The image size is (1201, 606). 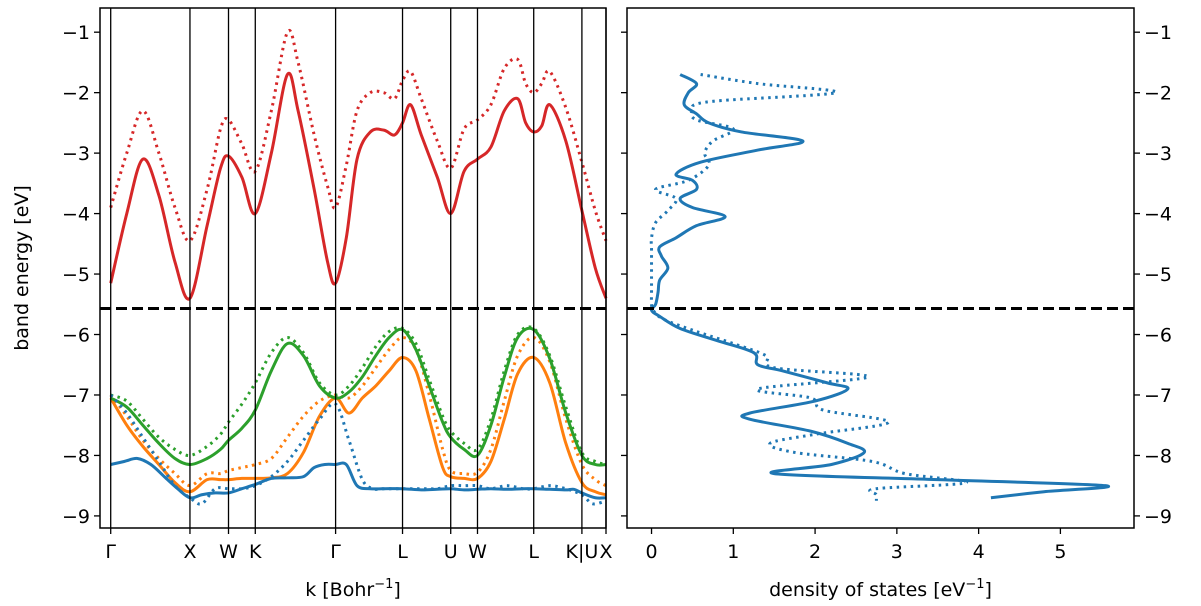 I want to click on dos-x-axis-label: density of states [eV−1], so click(x=880, y=589).